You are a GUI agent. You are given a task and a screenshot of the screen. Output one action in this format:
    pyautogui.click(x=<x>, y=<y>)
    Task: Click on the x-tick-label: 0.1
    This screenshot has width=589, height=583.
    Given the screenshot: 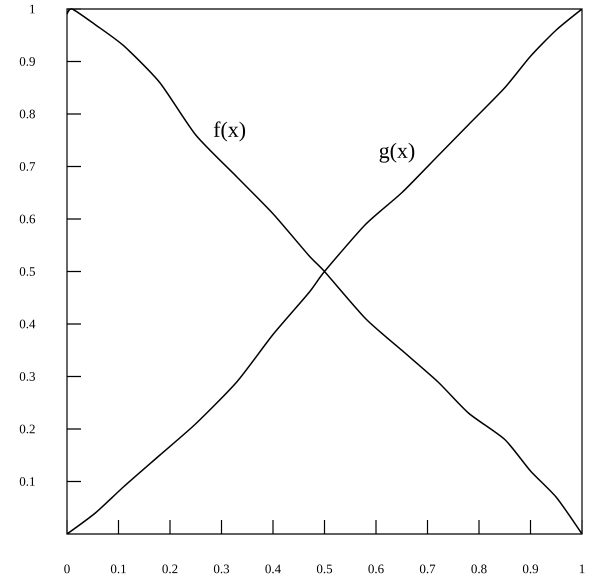 What is the action you would take?
    pyautogui.click(x=118, y=569)
    